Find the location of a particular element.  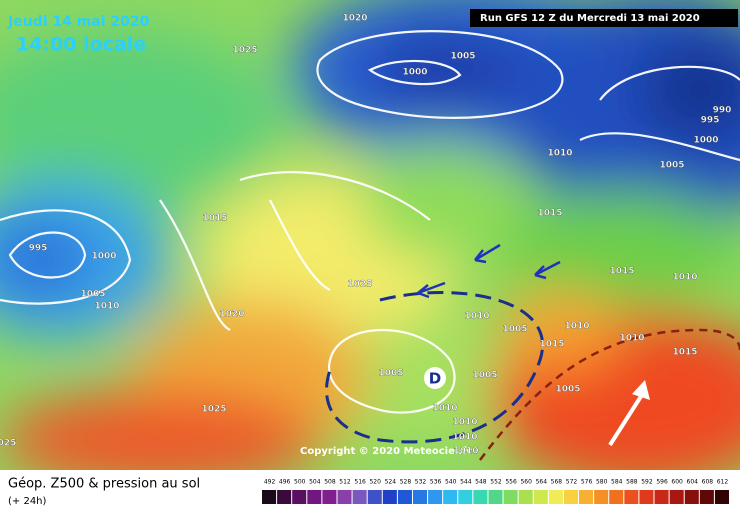

scale-label: 520 is located at coordinates (375, 482).